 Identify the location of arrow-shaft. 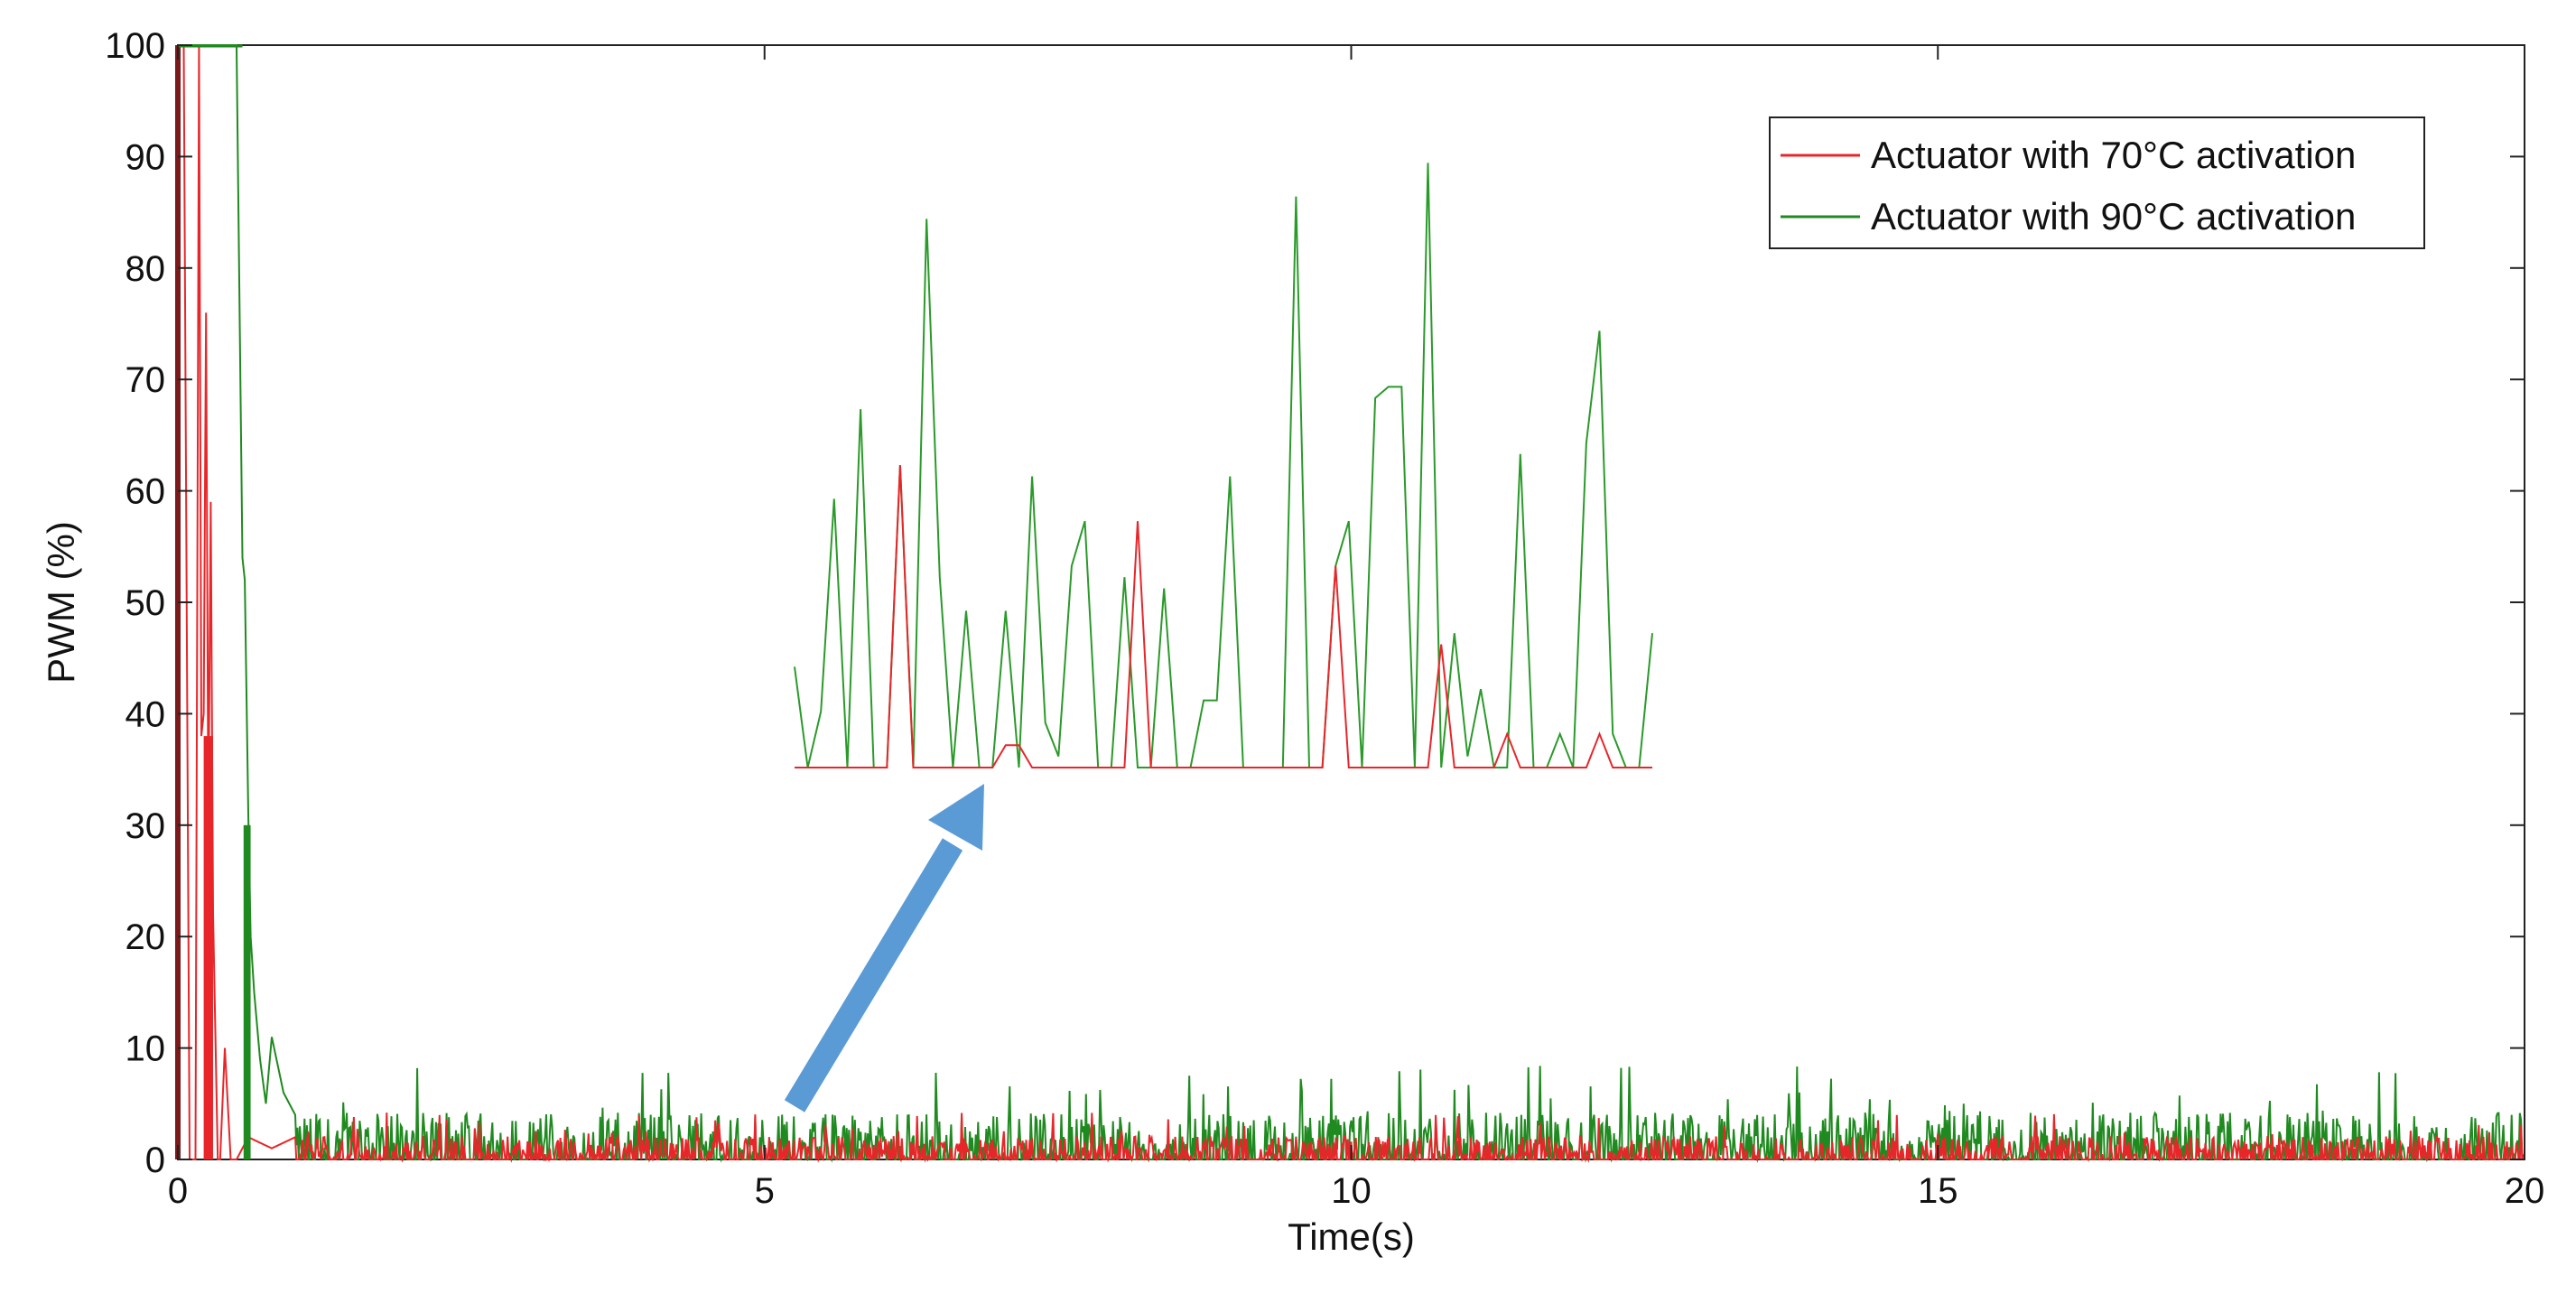
(873, 975).